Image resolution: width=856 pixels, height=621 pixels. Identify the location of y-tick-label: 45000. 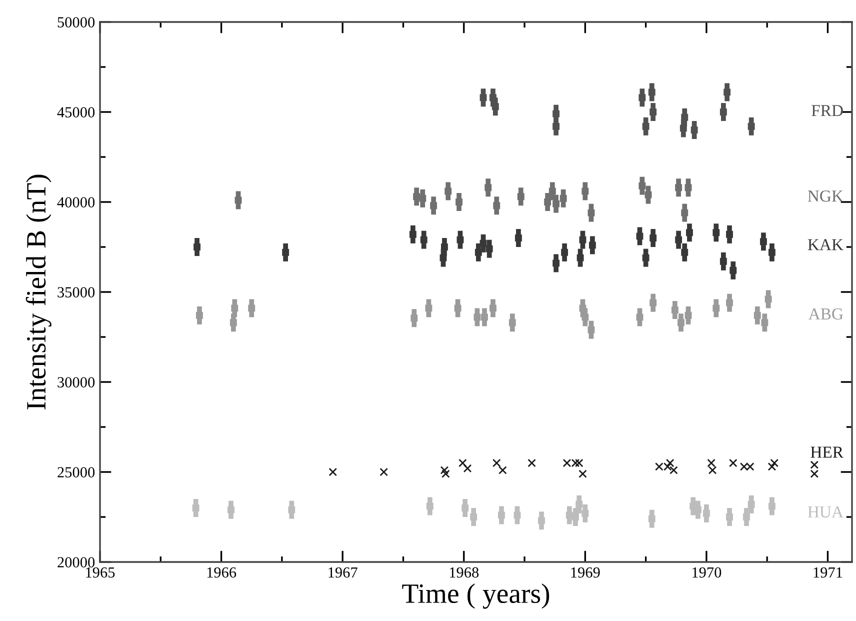
(76, 112).